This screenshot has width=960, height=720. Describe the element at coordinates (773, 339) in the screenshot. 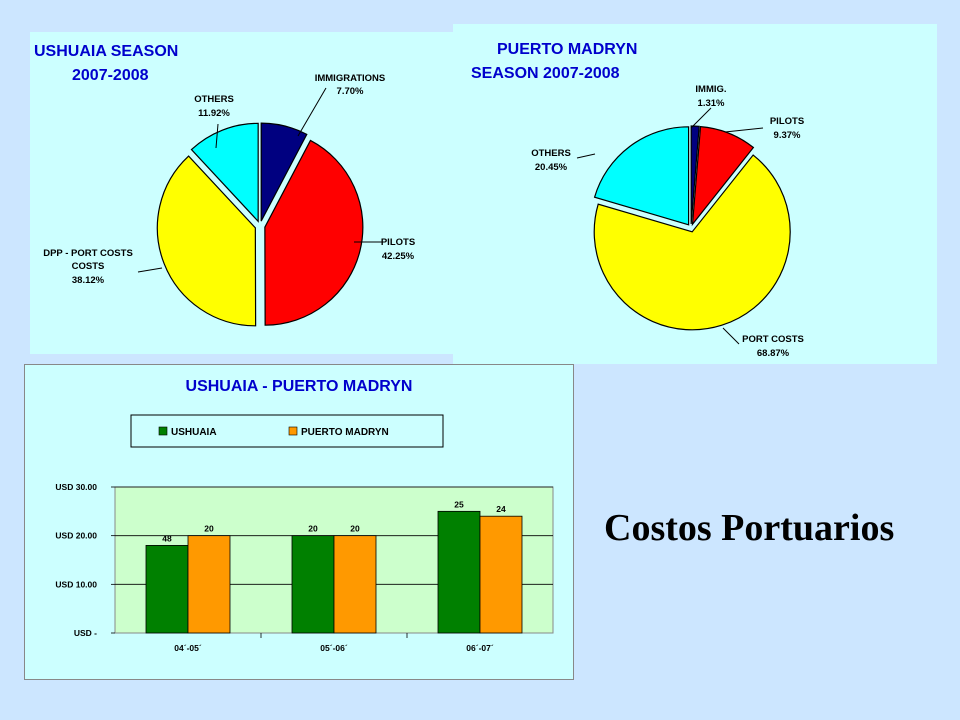

I see `madryn-slice-label-port-costs: PORT COSTS` at that location.